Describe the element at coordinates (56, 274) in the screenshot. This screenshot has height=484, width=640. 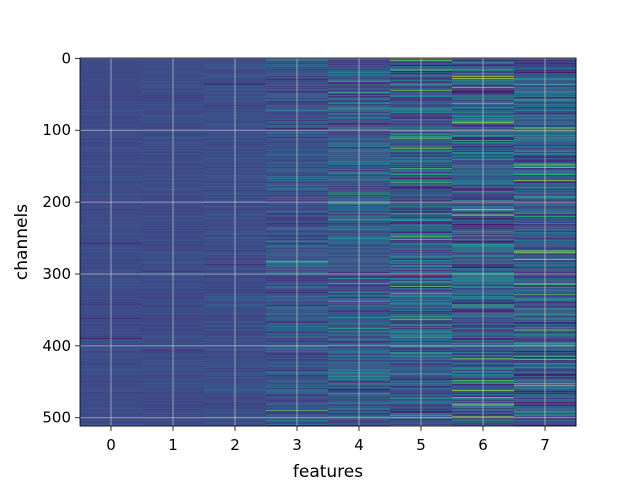
I see `y-tick-label: 300` at that location.